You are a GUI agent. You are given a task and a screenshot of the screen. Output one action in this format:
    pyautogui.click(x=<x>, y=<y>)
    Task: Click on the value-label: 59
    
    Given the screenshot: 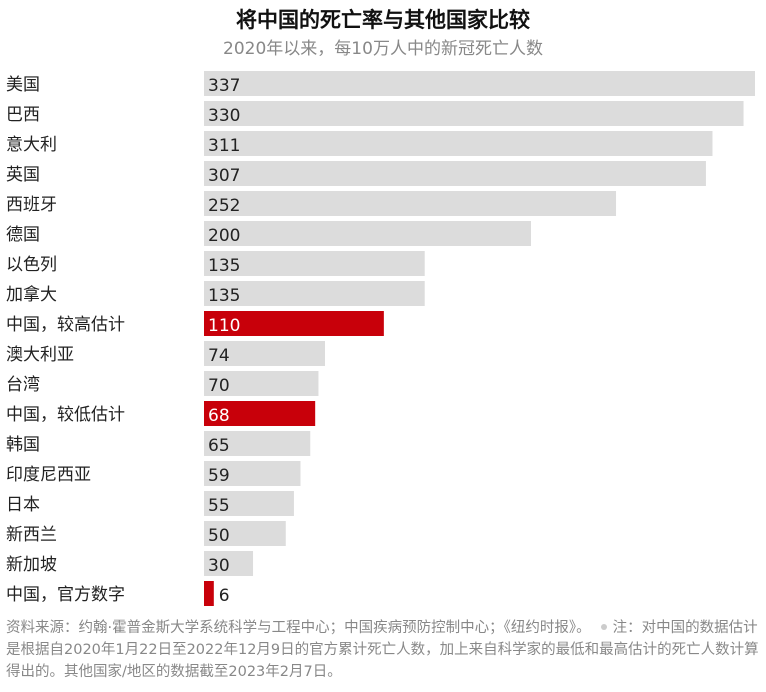 What is the action you would take?
    pyautogui.click(x=219, y=476)
    